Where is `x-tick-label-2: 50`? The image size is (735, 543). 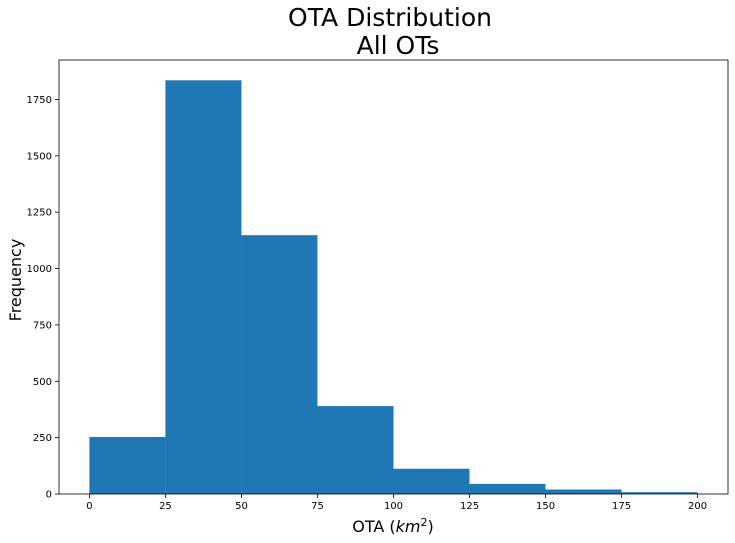 x-tick-label-2: 50 is located at coordinates (241, 506).